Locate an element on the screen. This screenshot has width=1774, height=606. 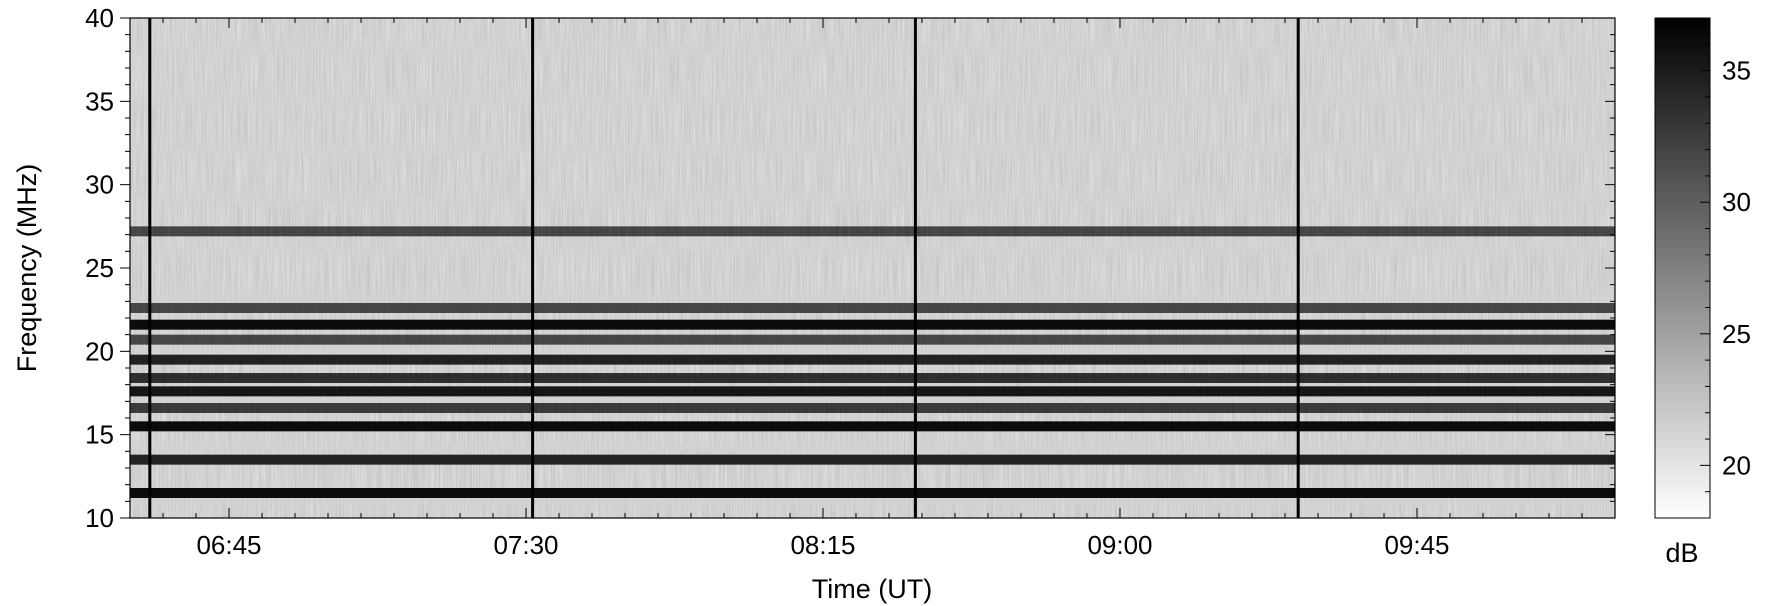
y-tick-label: 25 is located at coordinates (99, 268).